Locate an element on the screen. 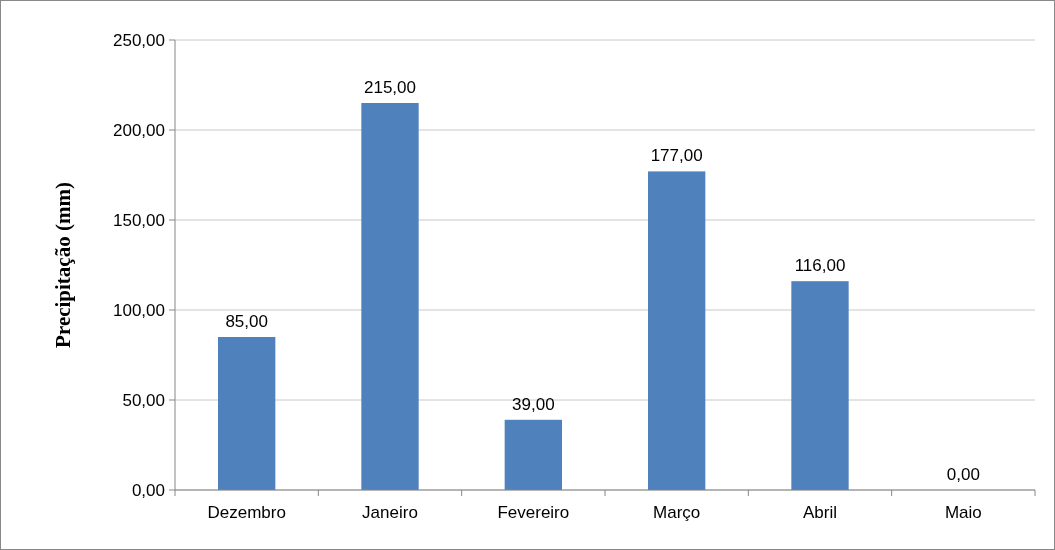 This screenshot has width=1055, height=550. y-tick-label: 0,00 is located at coordinates (148, 490).